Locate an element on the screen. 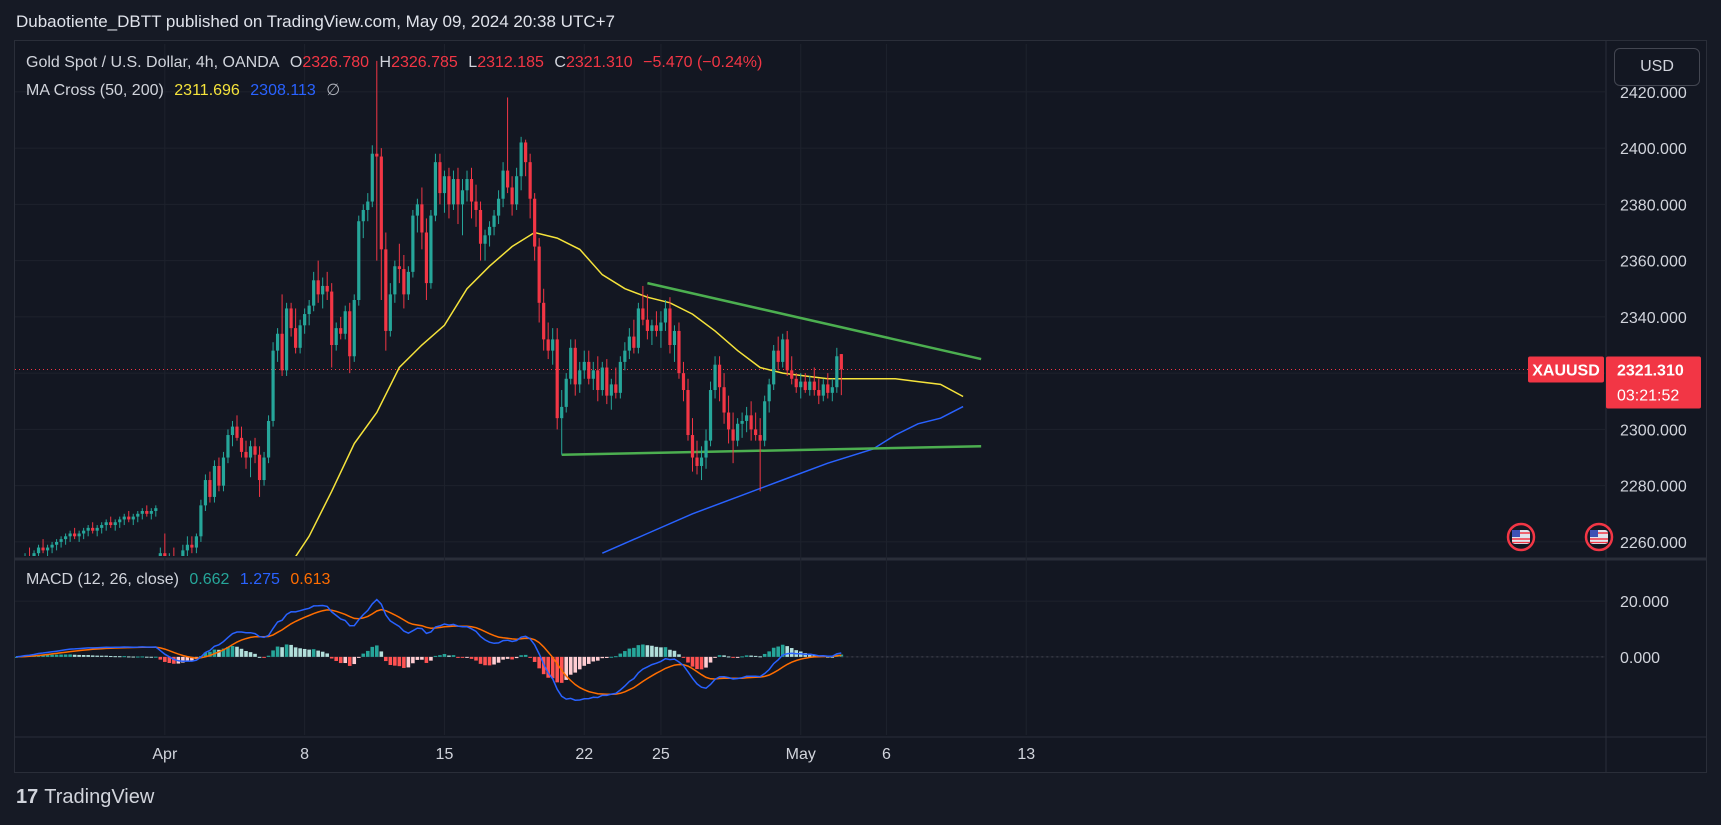 The image size is (1721, 825). time-axis-tick-label: 15 is located at coordinates (445, 754).